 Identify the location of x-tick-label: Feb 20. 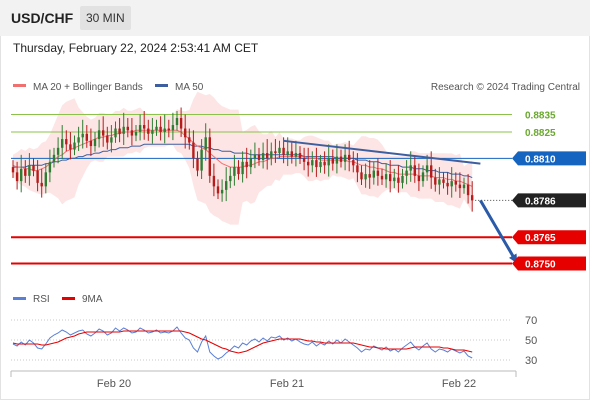
(114, 384).